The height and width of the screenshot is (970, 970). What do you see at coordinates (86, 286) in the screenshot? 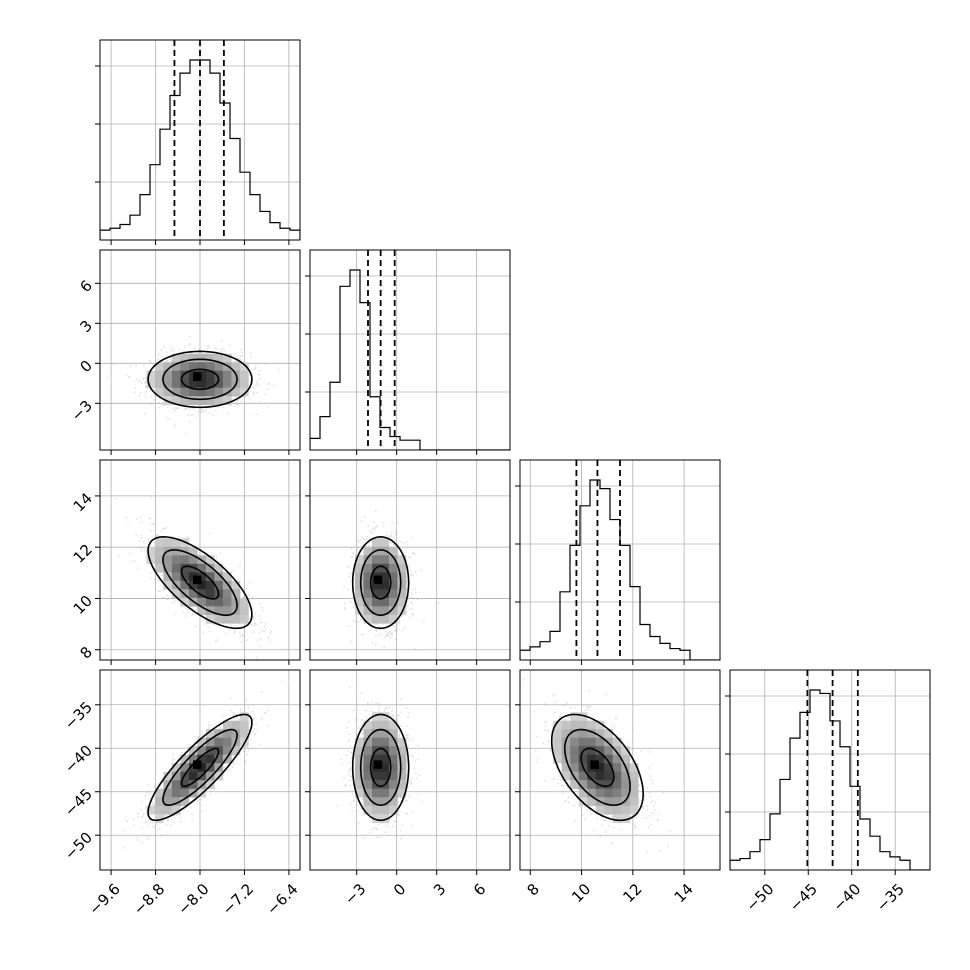
I see `y-tick-label: 6` at bounding box center [86, 286].